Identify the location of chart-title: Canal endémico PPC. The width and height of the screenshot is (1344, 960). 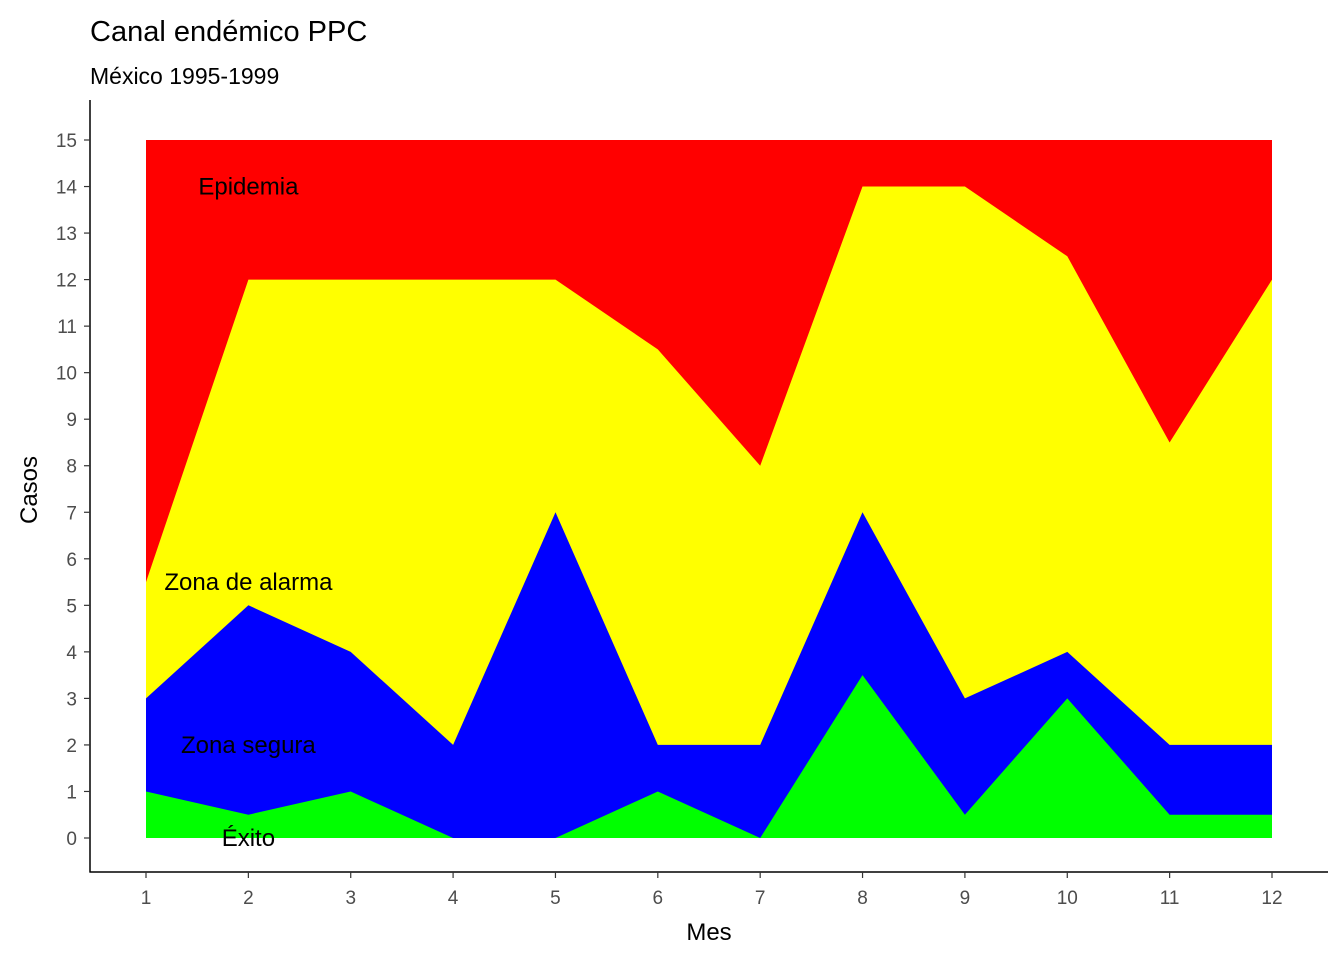
(228, 32).